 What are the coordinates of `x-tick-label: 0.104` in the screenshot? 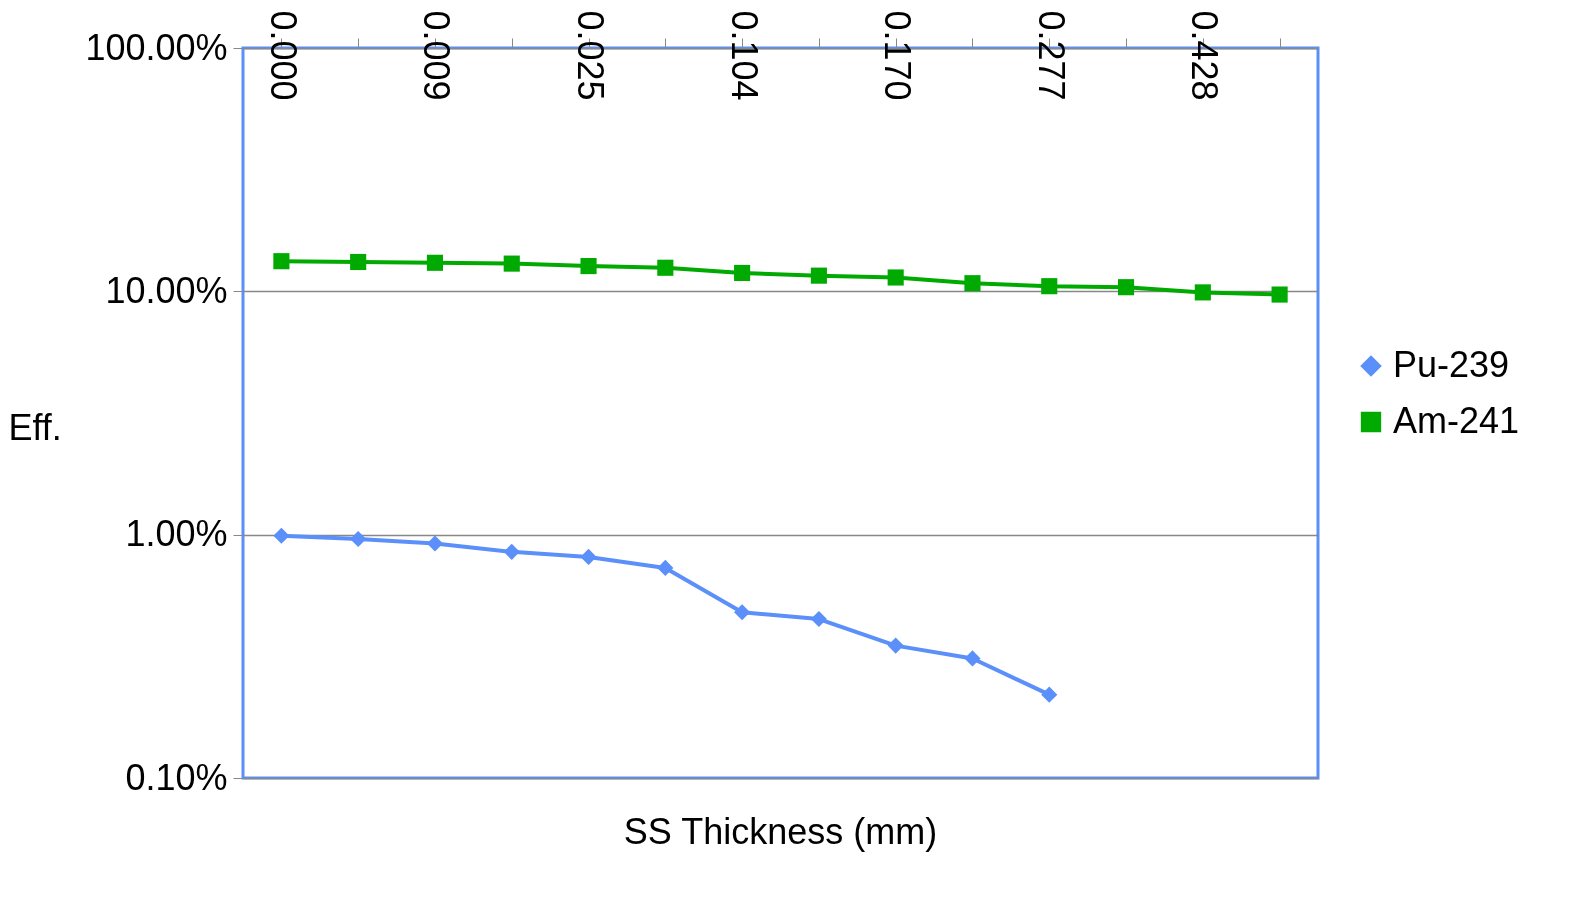 It's located at (744, 55).